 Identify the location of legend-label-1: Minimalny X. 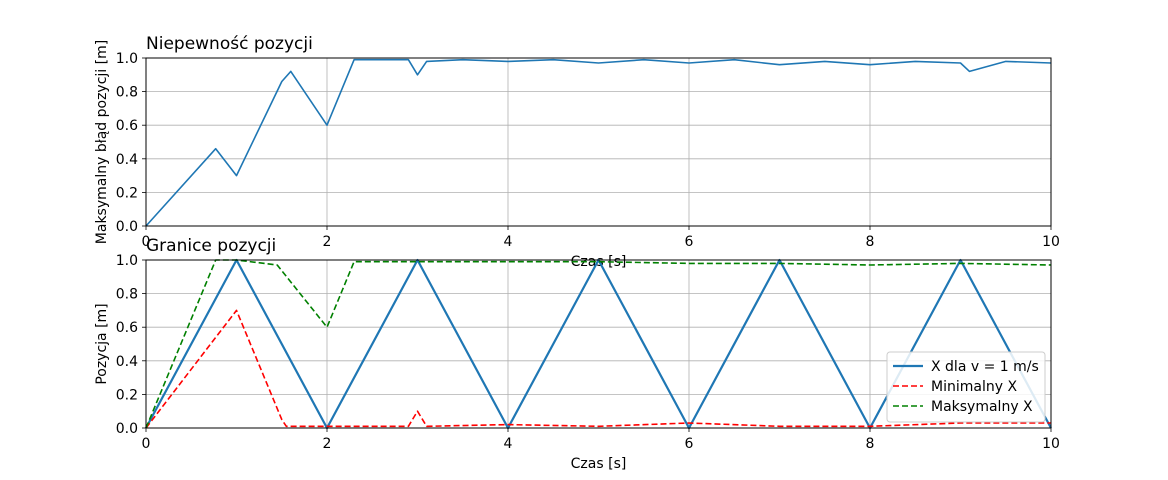
(974, 387).